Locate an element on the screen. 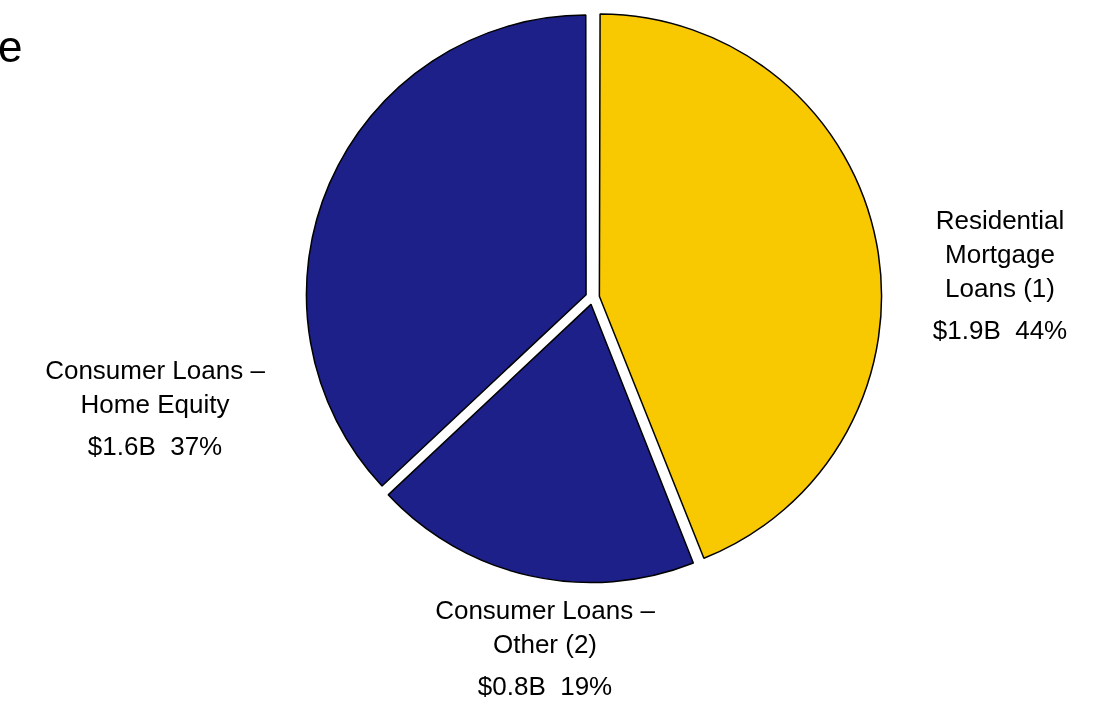  slice-label: Residential Mortgage Loans (1) is located at coordinates (1000, 254).